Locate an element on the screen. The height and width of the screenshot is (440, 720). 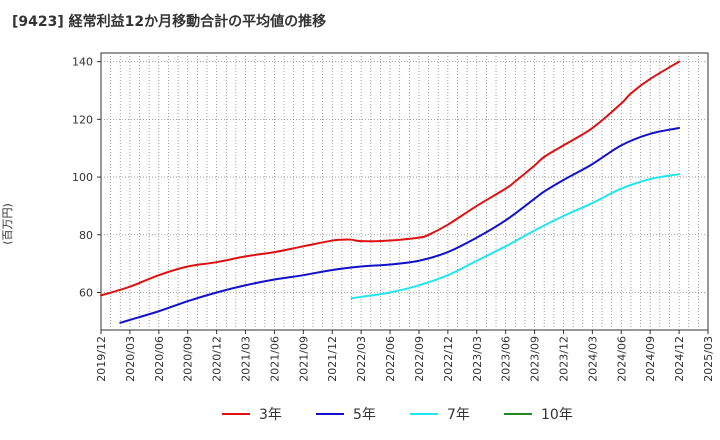
chart-title: [9423] 経常利益12か月移動合計の平均値の推移 is located at coordinates (169, 22).